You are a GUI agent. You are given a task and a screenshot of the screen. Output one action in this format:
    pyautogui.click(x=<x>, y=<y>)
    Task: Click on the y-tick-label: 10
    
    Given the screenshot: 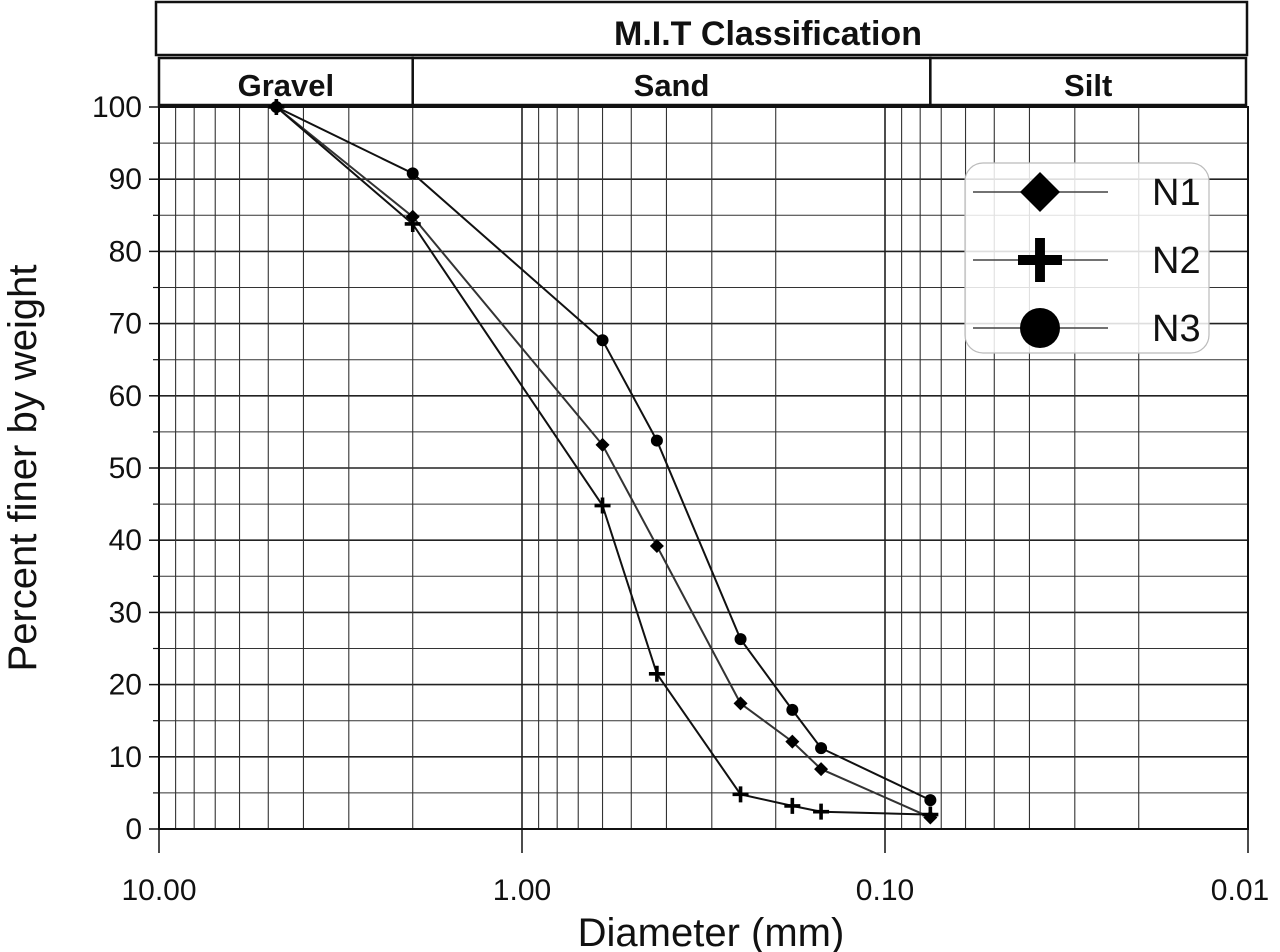 What is the action you would take?
    pyautogui.click(x=125, y=757)
    